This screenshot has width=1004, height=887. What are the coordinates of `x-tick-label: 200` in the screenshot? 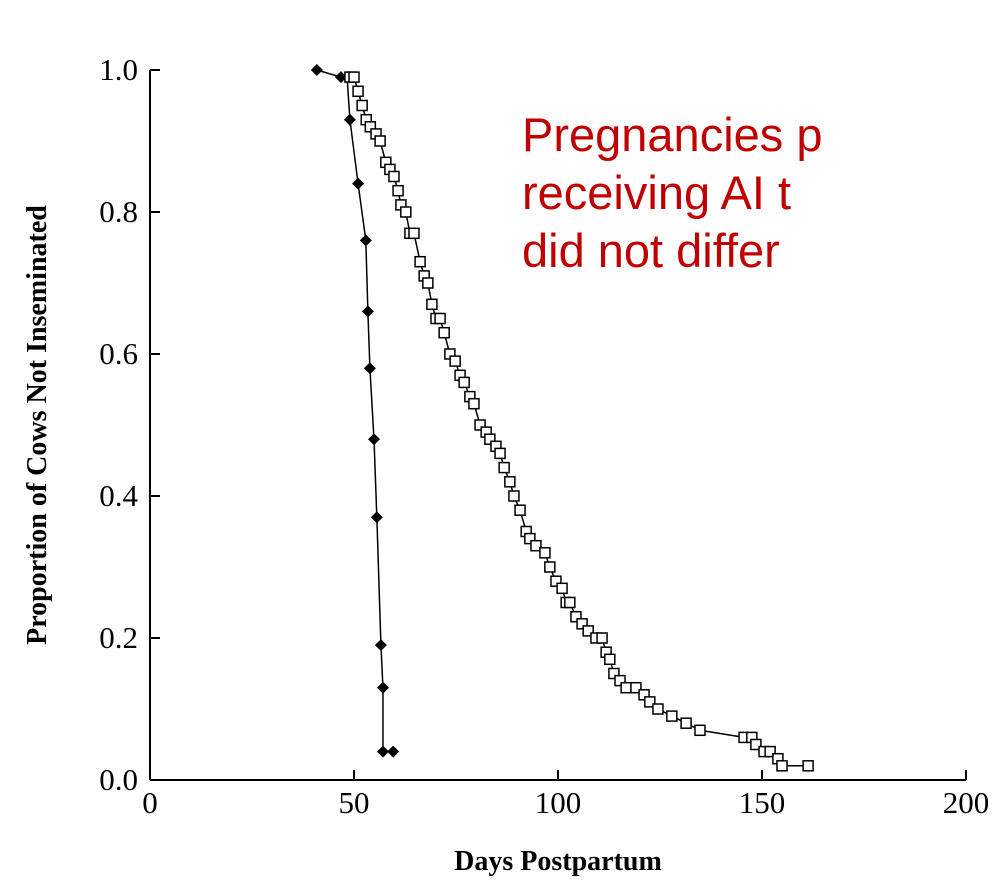 It's located at (966, 802).